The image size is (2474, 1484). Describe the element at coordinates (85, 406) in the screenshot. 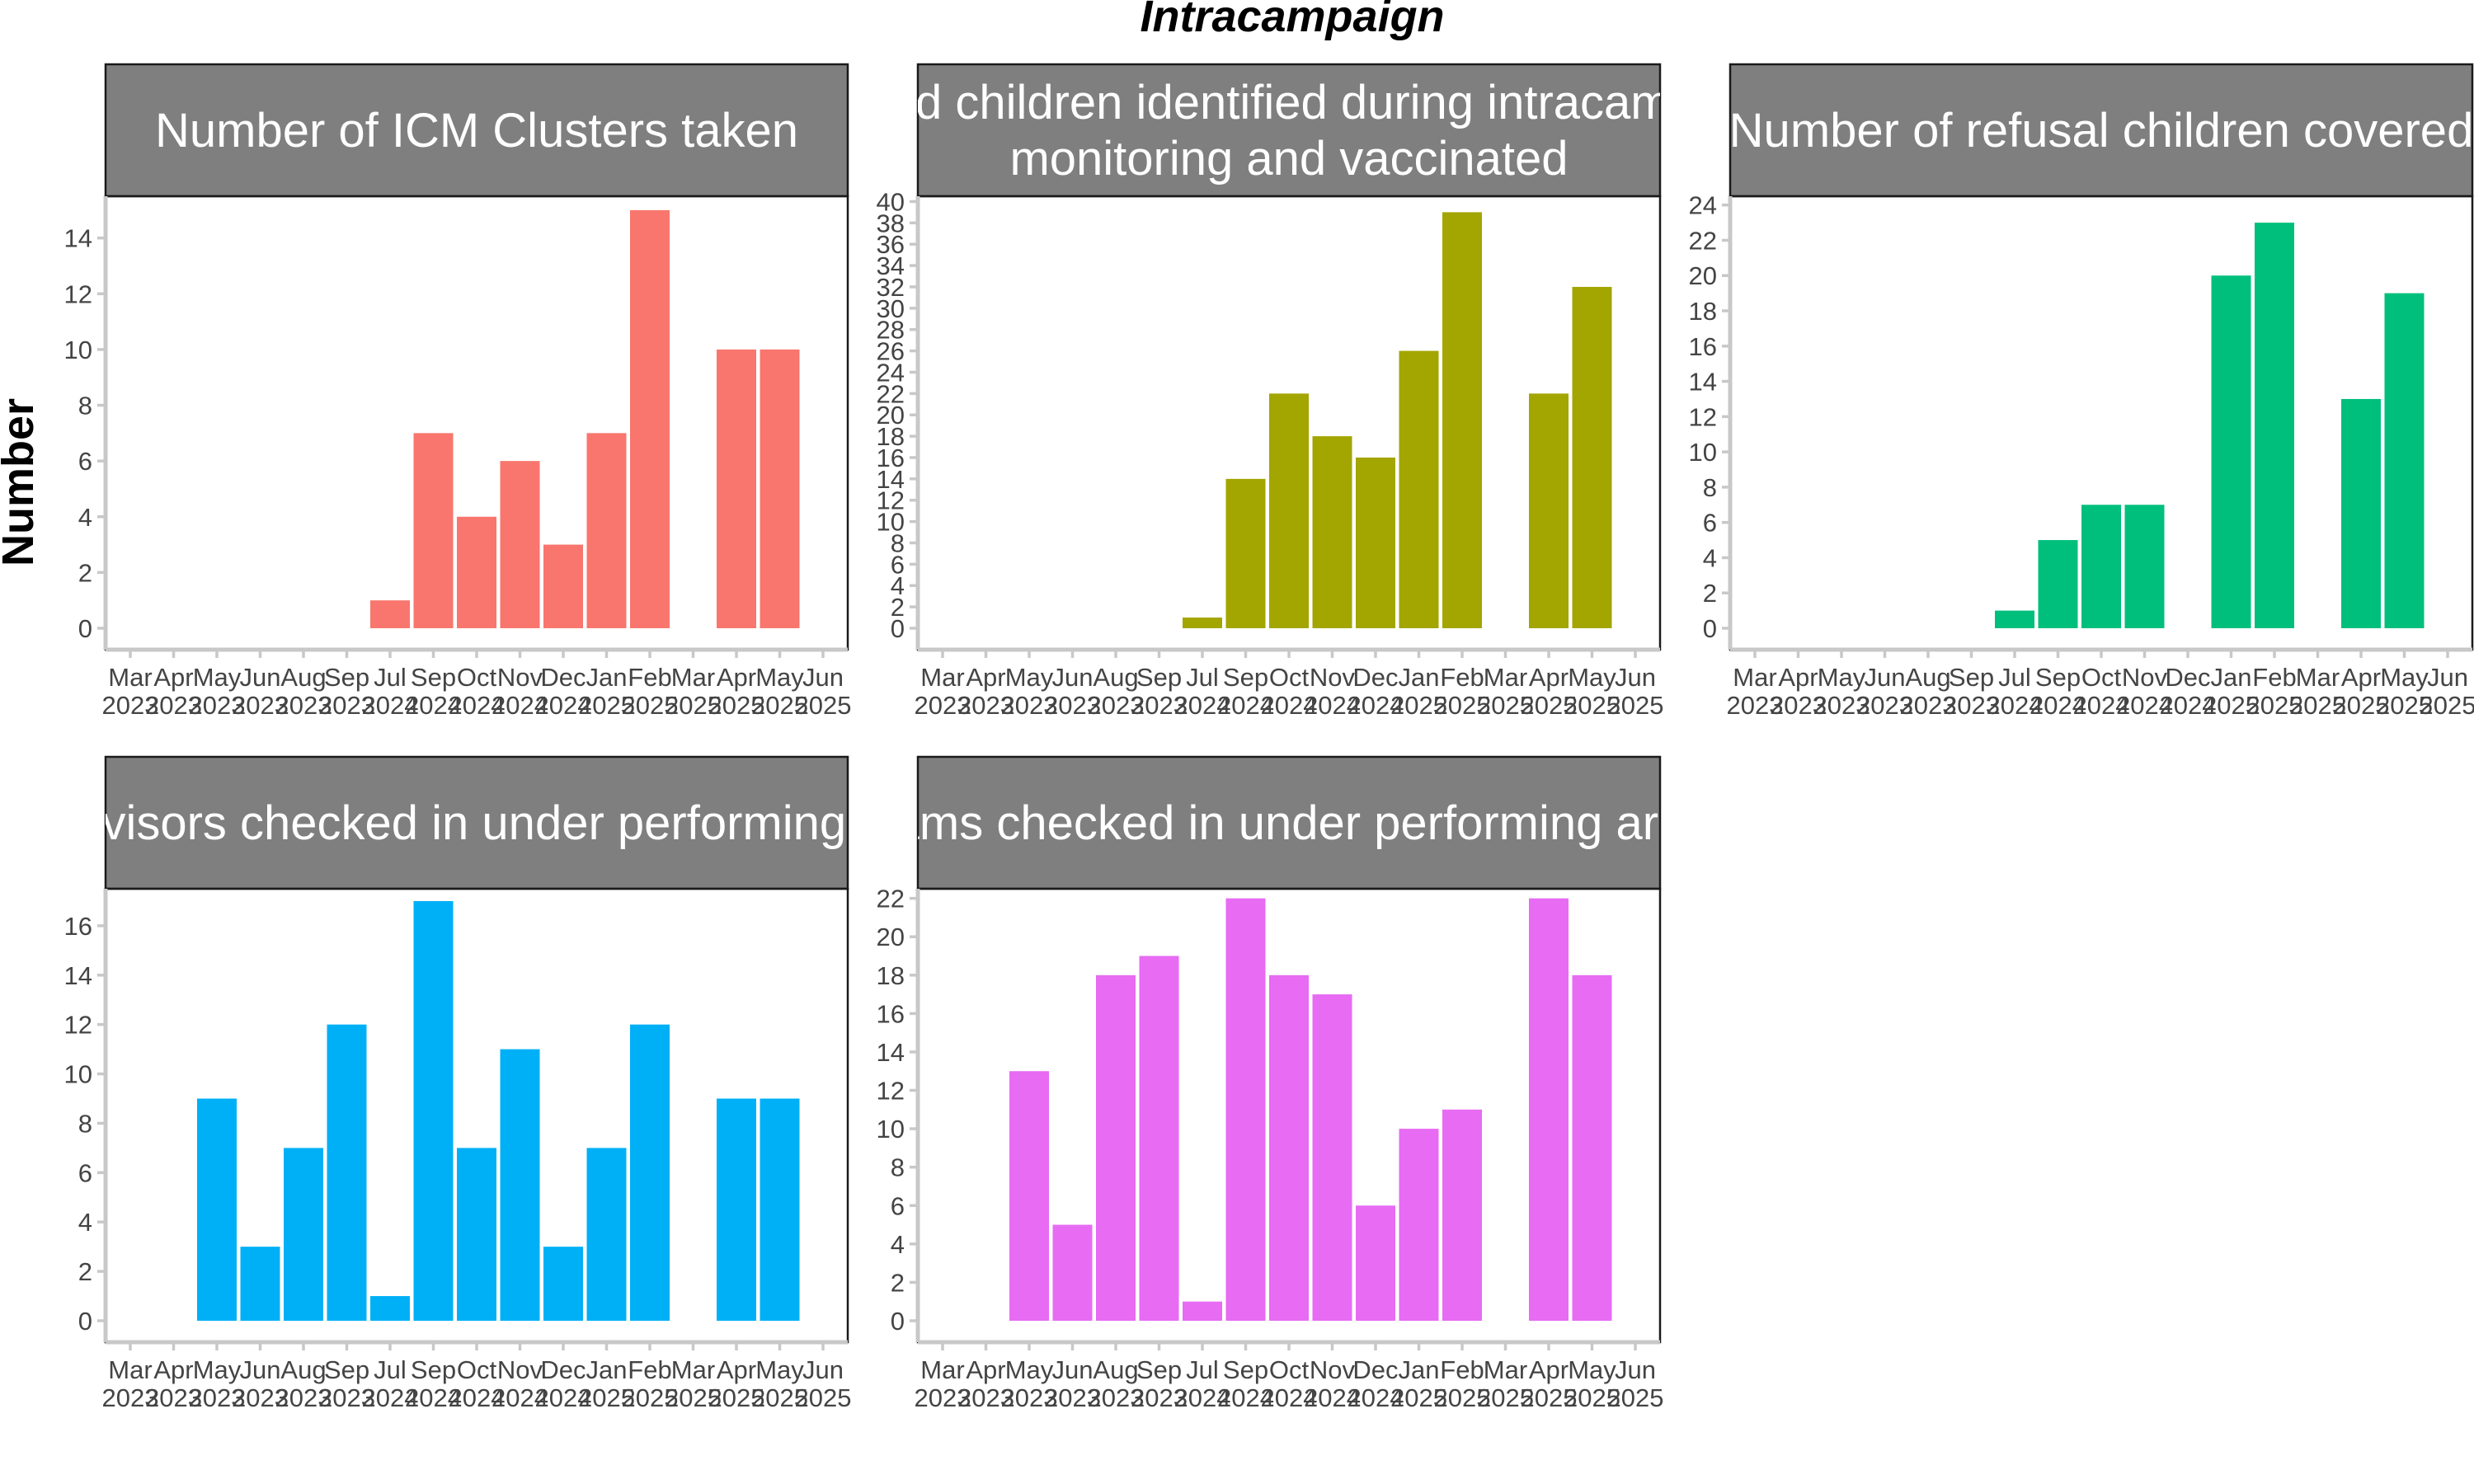

I see `y-tick-label: 8` at that location.